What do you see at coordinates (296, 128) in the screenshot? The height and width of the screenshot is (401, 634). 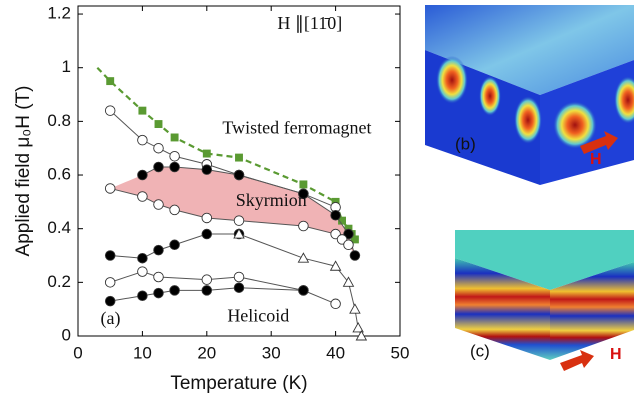 I see `annotation: Twisted ferromagnet` at bounding box center [296, 128].